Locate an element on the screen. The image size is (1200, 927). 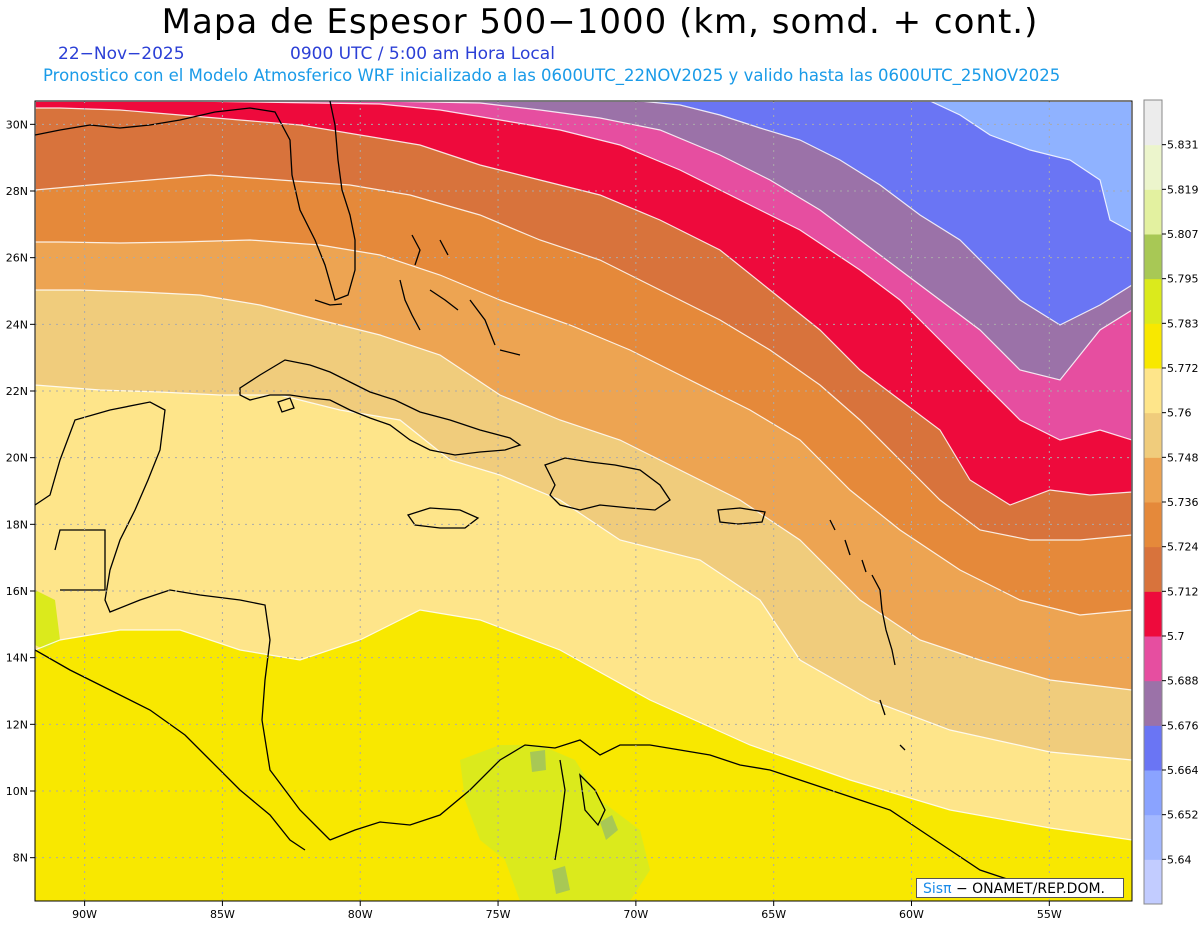
latitude-tick-label: 28N is located at coordinates (17, 191).